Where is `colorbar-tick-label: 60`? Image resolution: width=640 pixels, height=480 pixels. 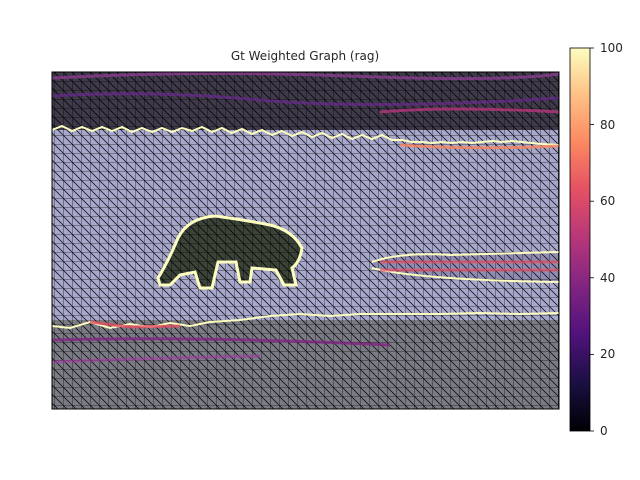 colorbar-tick-label: 60 is located at coordinates (608, 201).